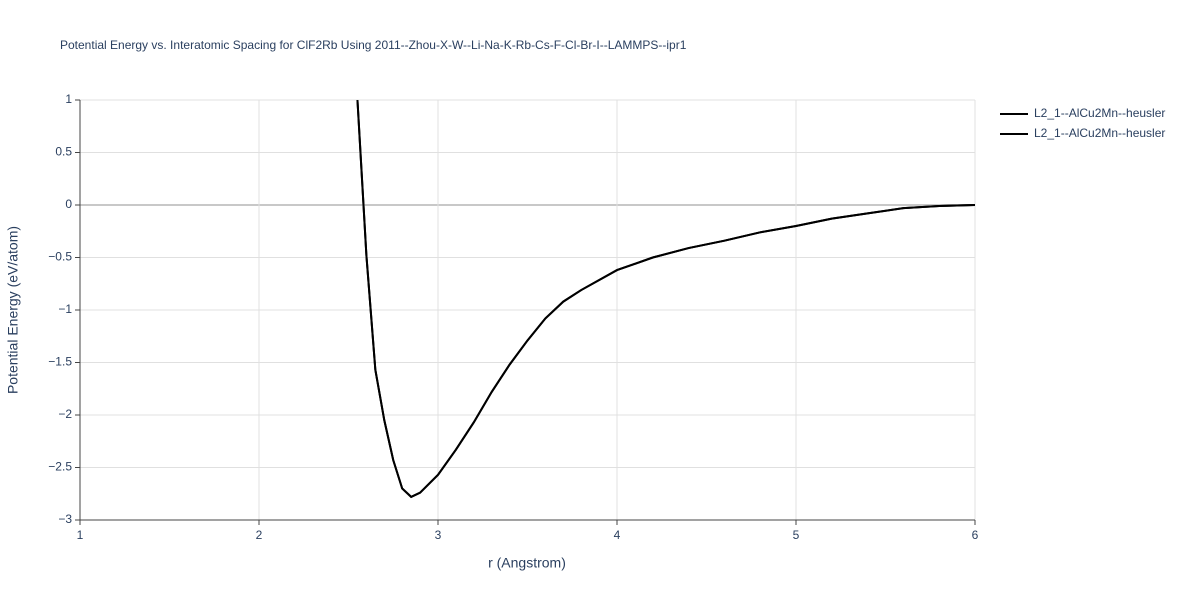 This screenshot has width=1200, height=605. I want to click on x-tick-label: 3, so click(438, 535).